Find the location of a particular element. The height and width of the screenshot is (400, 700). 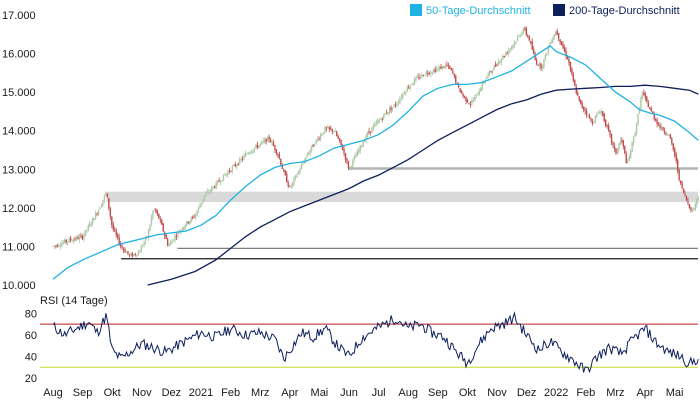

rsi-title: RSI (14 Tage) is located at coordinates (74, 301).